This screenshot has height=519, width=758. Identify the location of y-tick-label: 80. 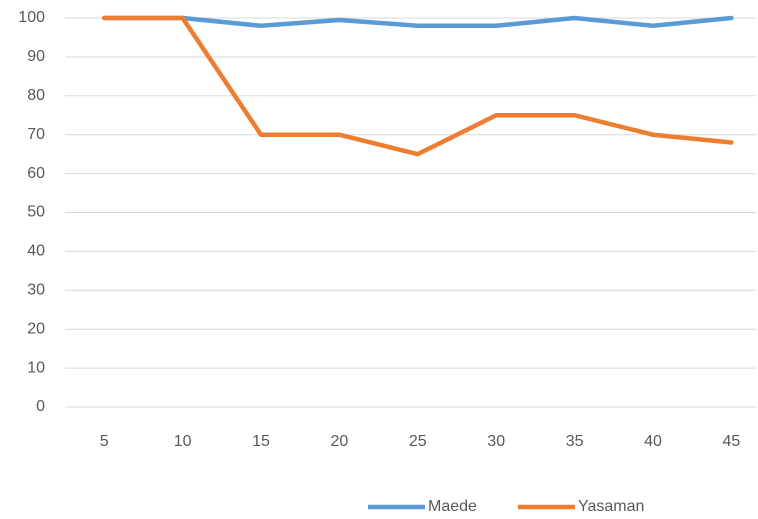
(36, 95).